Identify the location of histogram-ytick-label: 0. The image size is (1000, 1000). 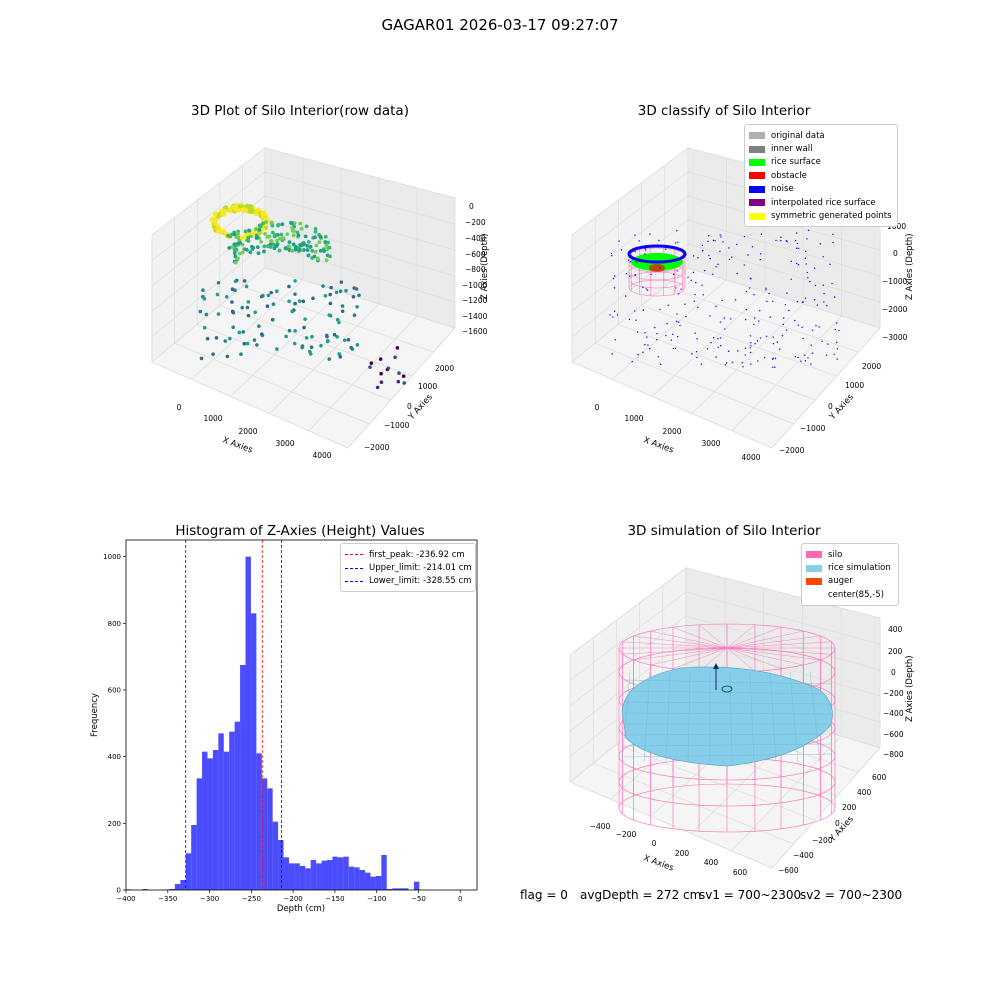
(119, 891).